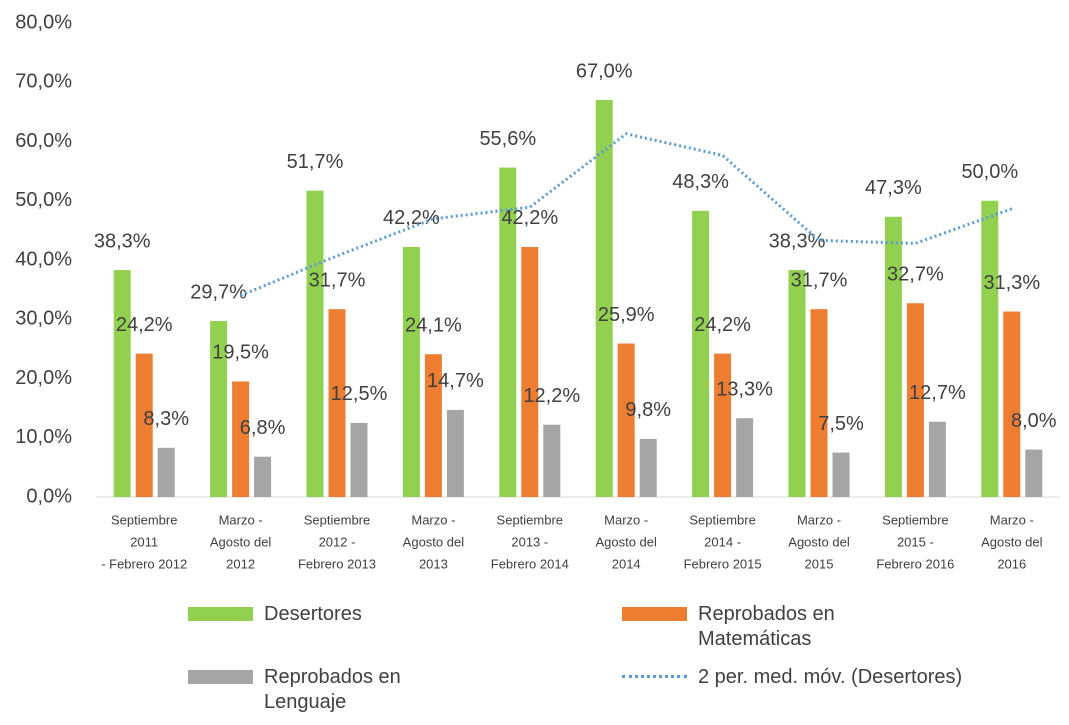 Image resolution: width=1069 pixels, height=725 pixels. Describe the element at coordinates (240, 563) in the screenshot. I see `x-tick-label: 2012` at that location.